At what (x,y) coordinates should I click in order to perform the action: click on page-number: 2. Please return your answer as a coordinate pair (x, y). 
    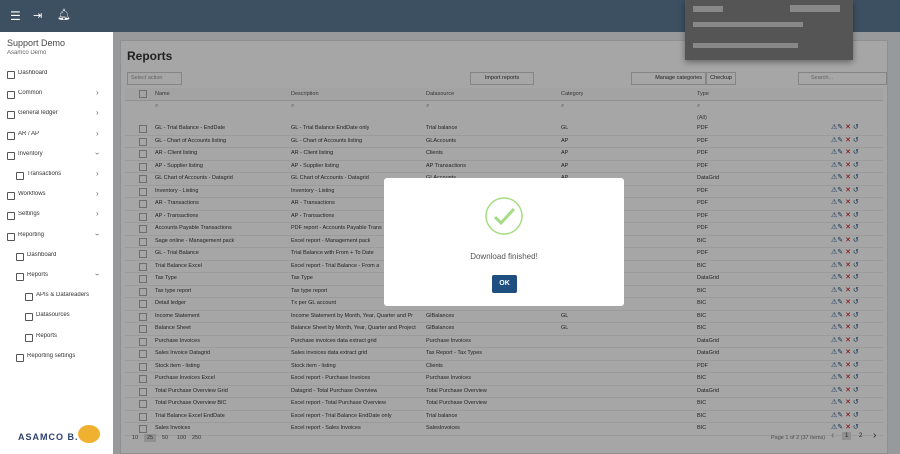
    Looking at the image, I should click on (861, 436).